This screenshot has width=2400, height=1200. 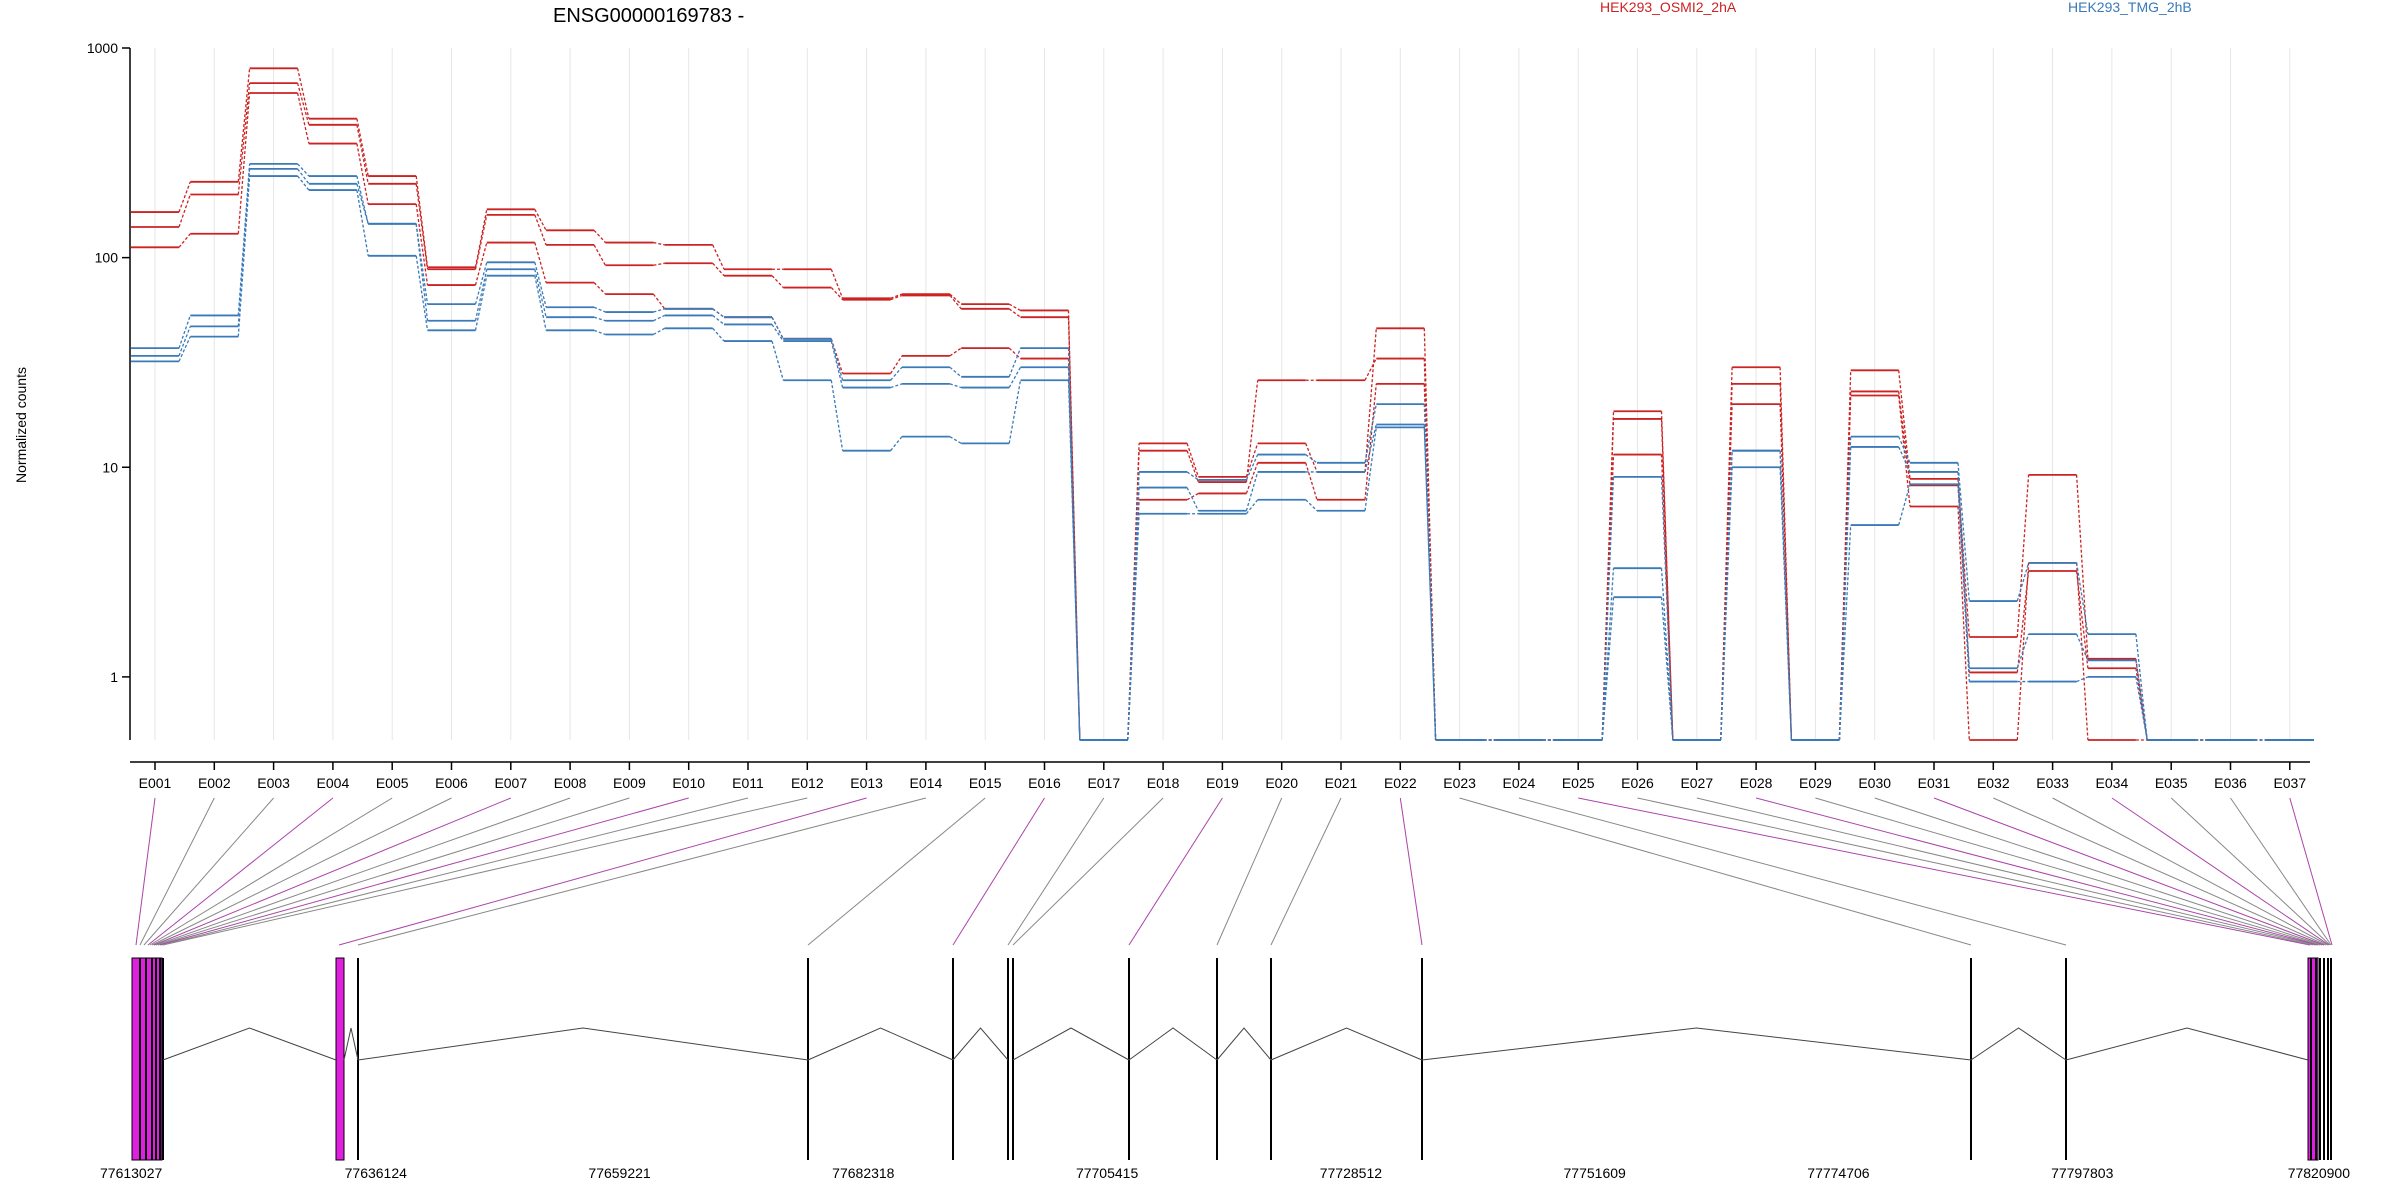 I want to click on y-tick-label: 100, so click(x=107, y=258).